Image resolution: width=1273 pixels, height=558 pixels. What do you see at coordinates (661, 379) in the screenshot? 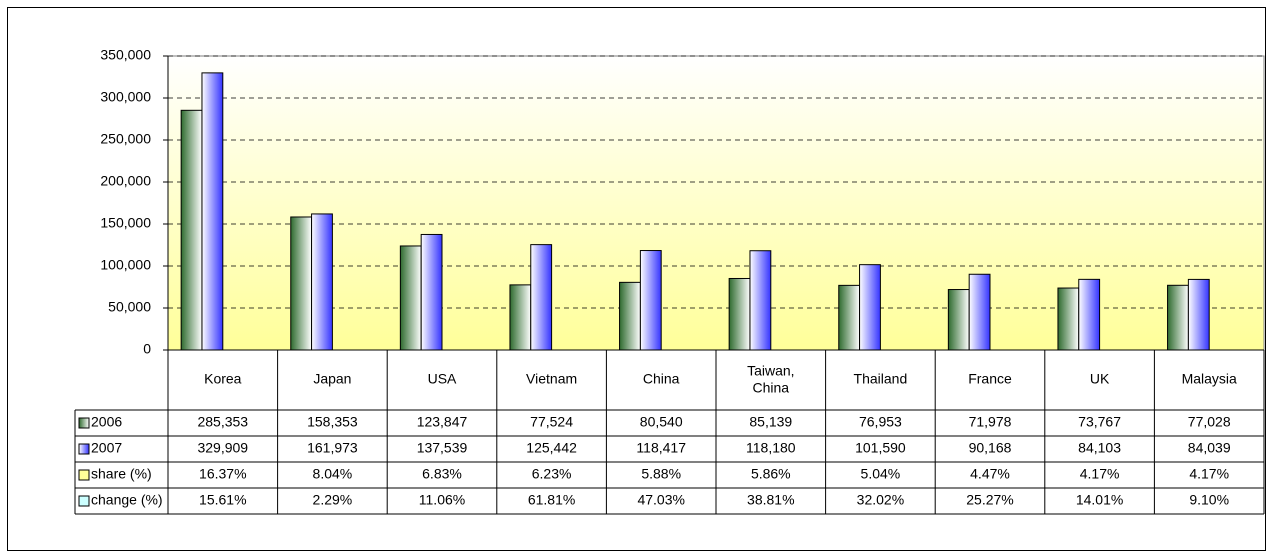
I see `category-label: China` at bounding box center [661, 379].